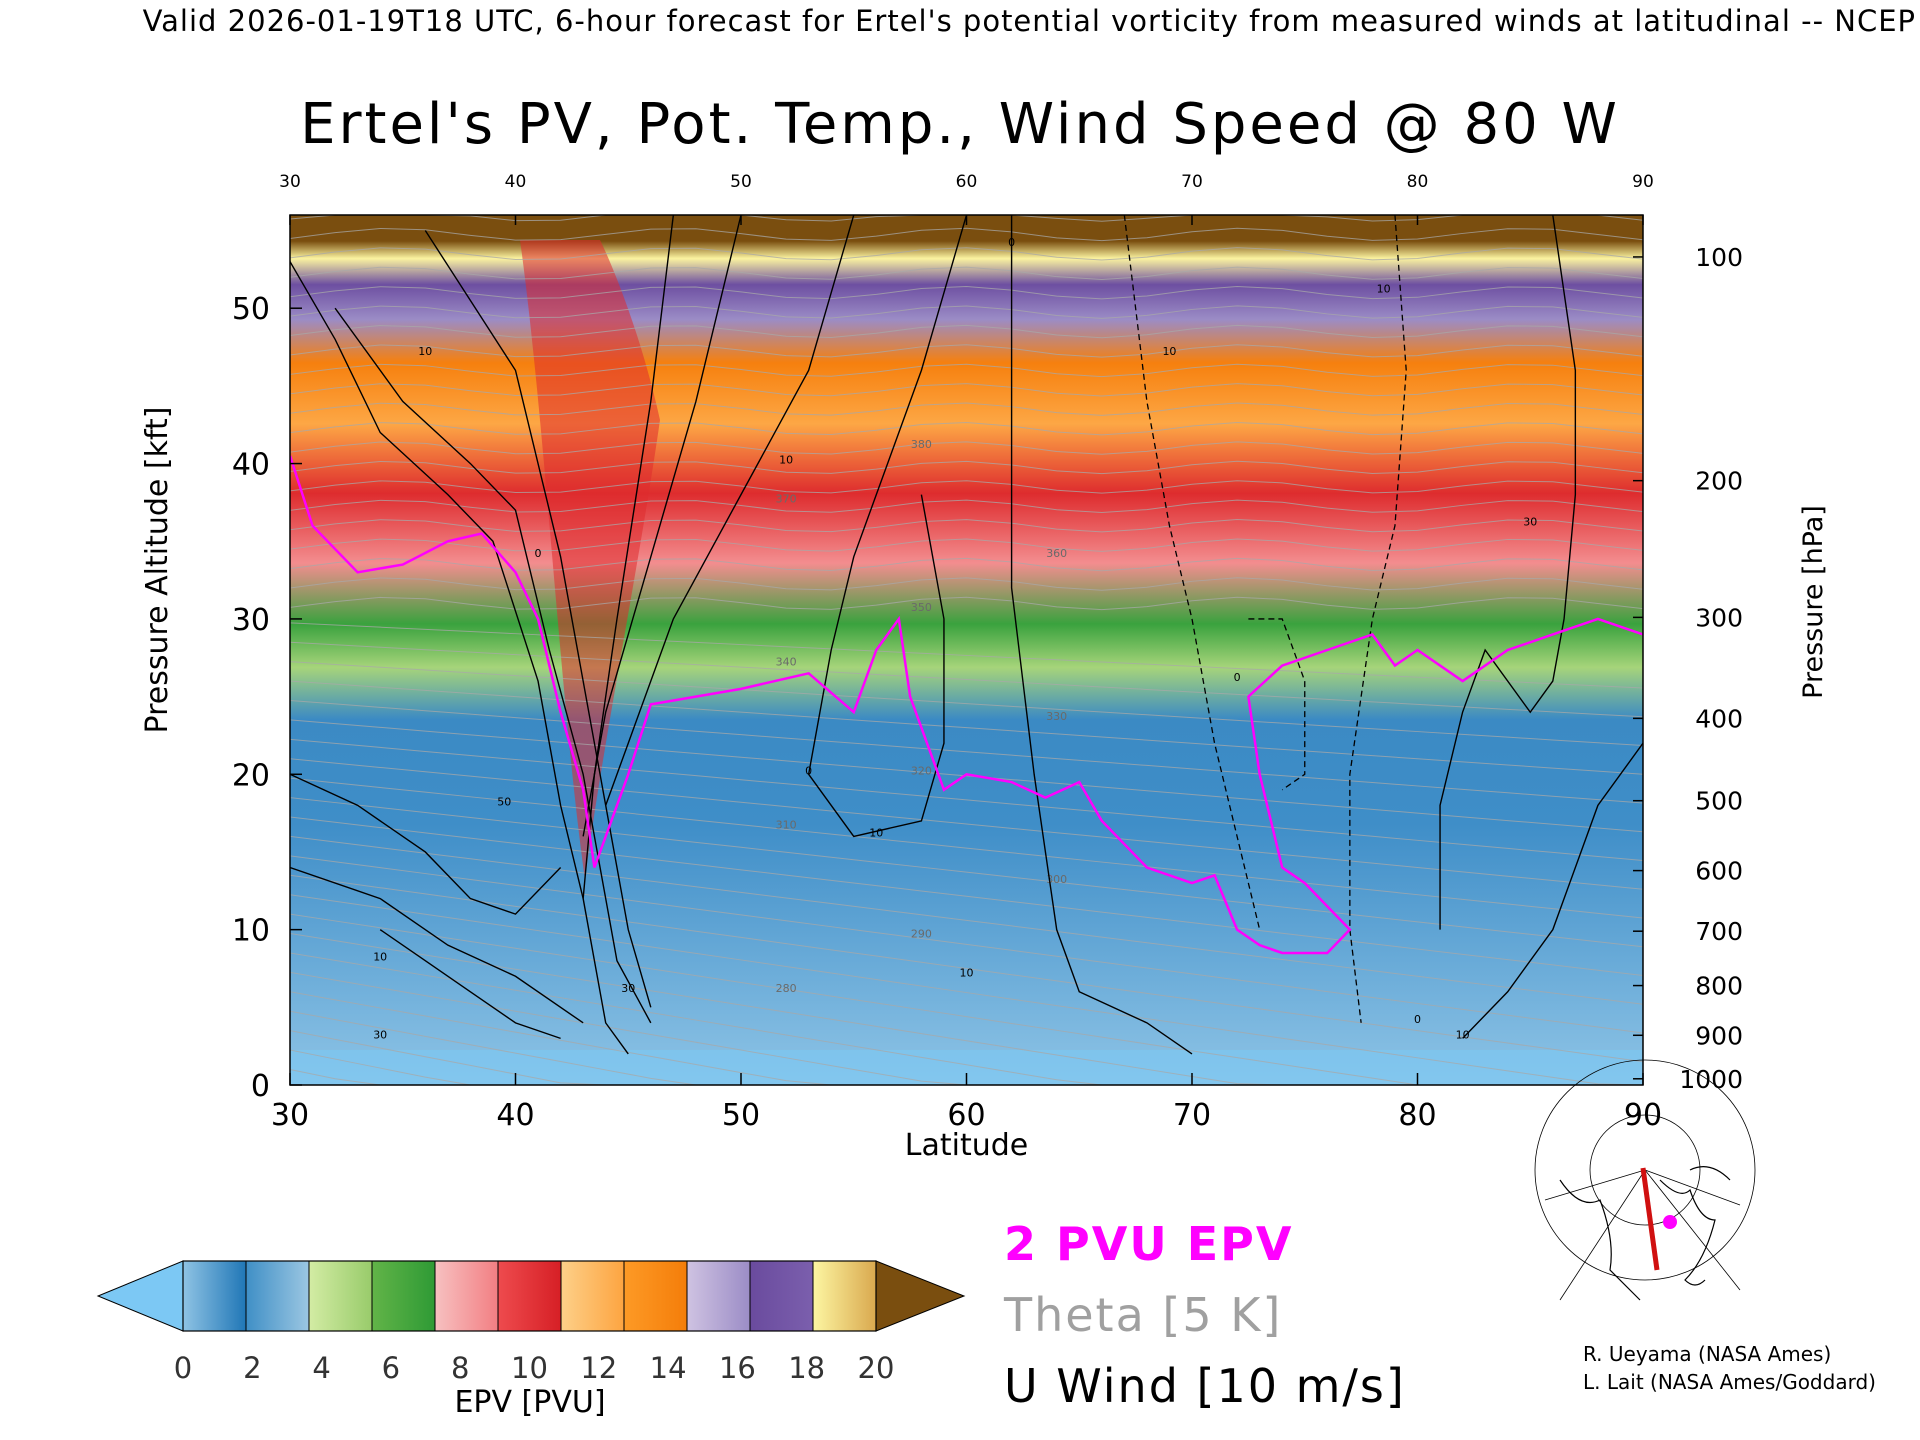 The width and height of the screenshot is (1920, 1440). Describe the element at coordinates (741, 1115) in the screenshot. I see `x-tick-label: 50` at that location.